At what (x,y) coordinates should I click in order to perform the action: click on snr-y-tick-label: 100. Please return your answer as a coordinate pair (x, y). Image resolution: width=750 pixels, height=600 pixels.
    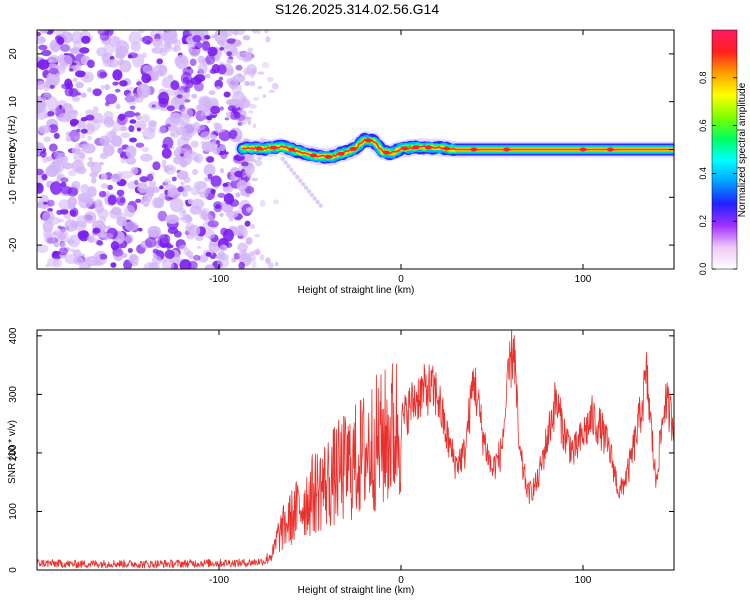
    Looking at the image, I should click on (13, 511).